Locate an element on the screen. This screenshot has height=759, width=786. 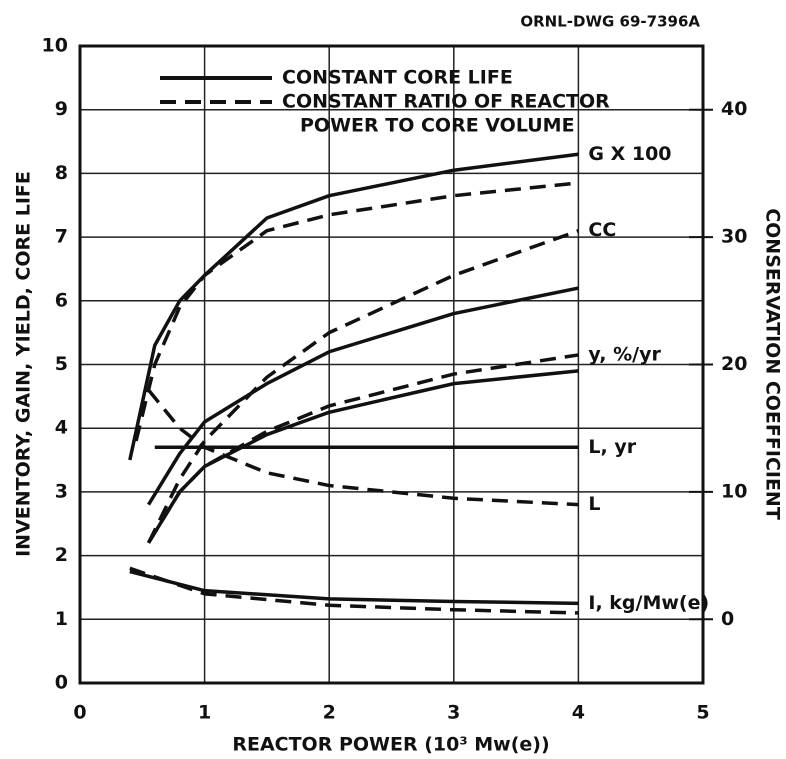
drawing-number: ORNL-DWG 69-7396A is located at coordinates (610, 22).